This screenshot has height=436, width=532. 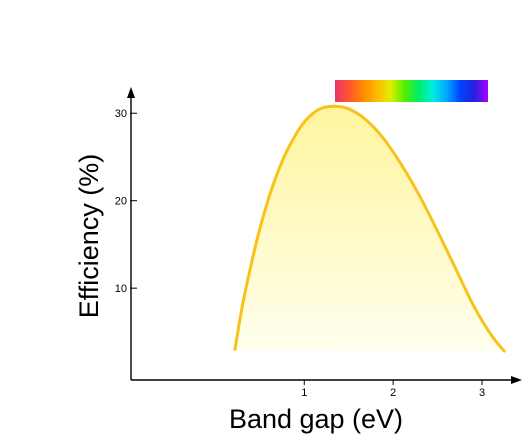 What do you see at coordinates (411, 91) in the screenshot?
I see `spectrum-bar` at bounding box center [411, 91].